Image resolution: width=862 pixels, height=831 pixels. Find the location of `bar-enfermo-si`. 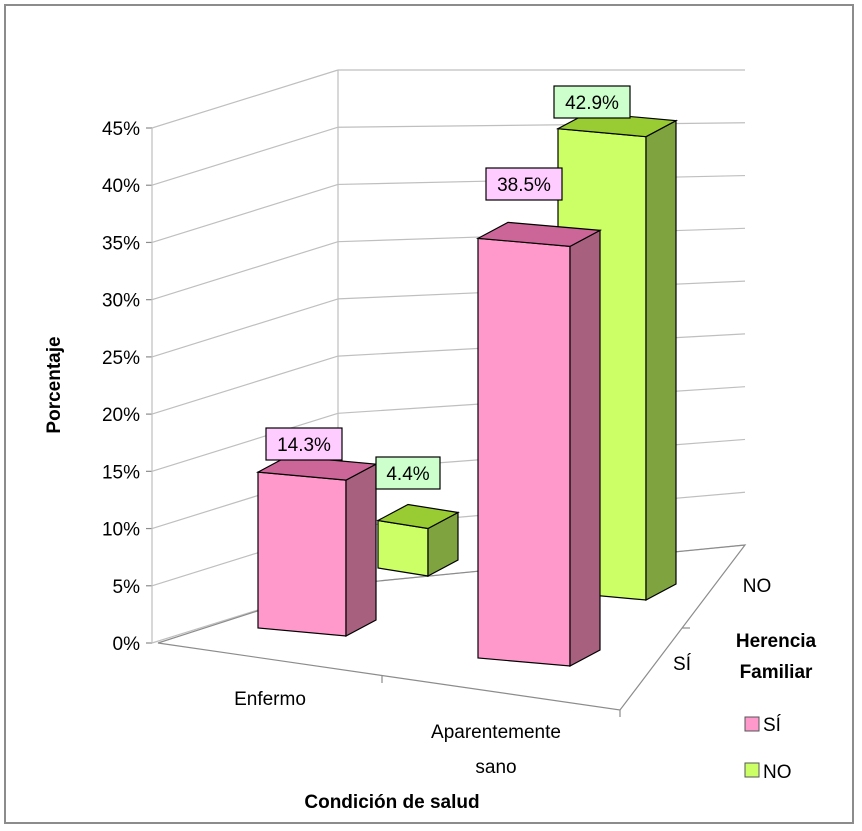

bar-enfermo-si is located at coordinates (317, 546).